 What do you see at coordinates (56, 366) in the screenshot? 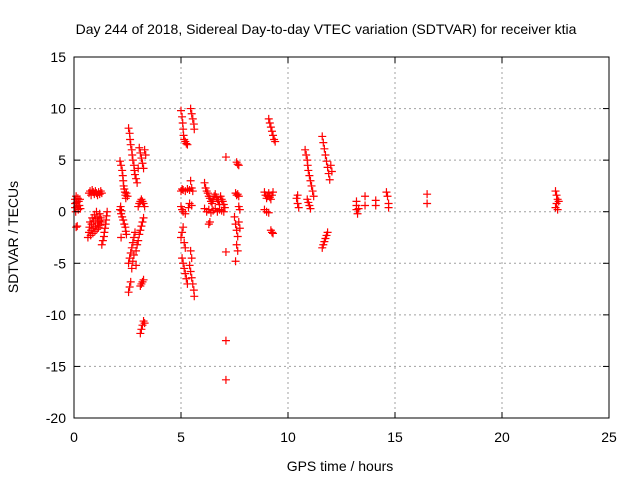
I see `y-tick-label: -15` at bounding box center [56, 366].